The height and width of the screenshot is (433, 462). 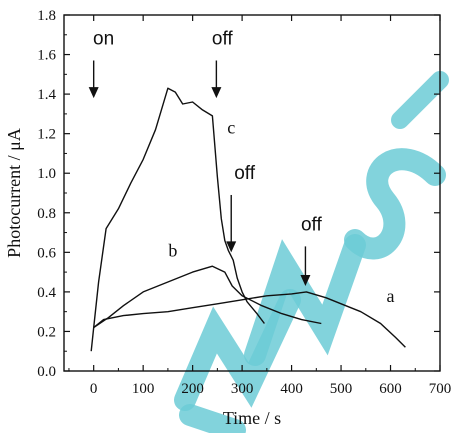 What do you see at coordinates (391, 296) in the screenshot?
I see `curve-label-a: a` at bounding box center [391, 296].